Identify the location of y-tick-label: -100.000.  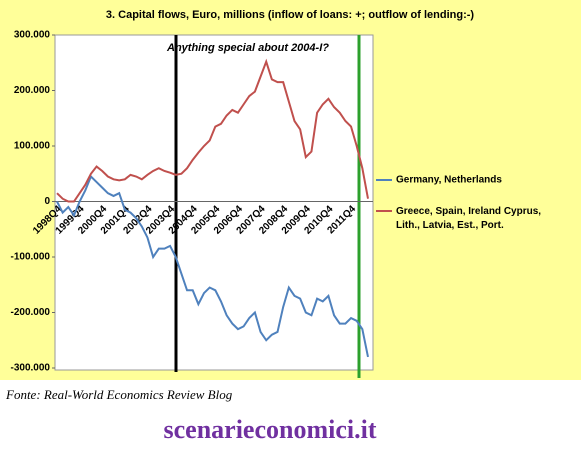
(31, 257).